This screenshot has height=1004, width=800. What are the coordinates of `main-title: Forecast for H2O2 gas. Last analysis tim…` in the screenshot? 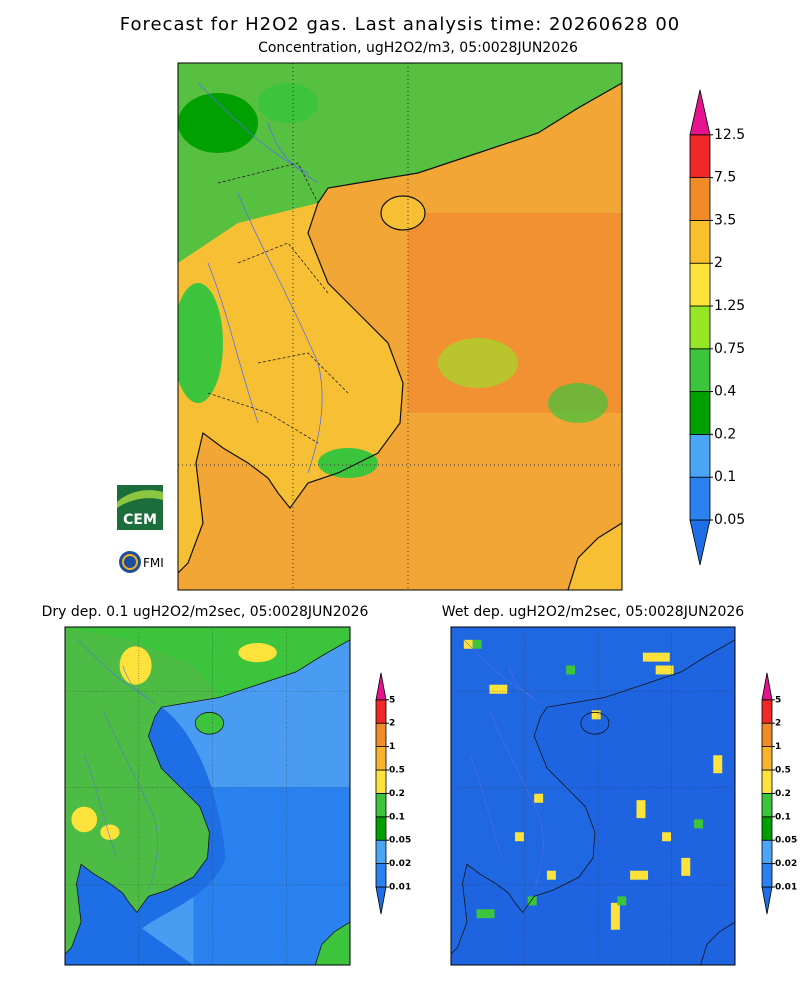 It's located at (400, 24).